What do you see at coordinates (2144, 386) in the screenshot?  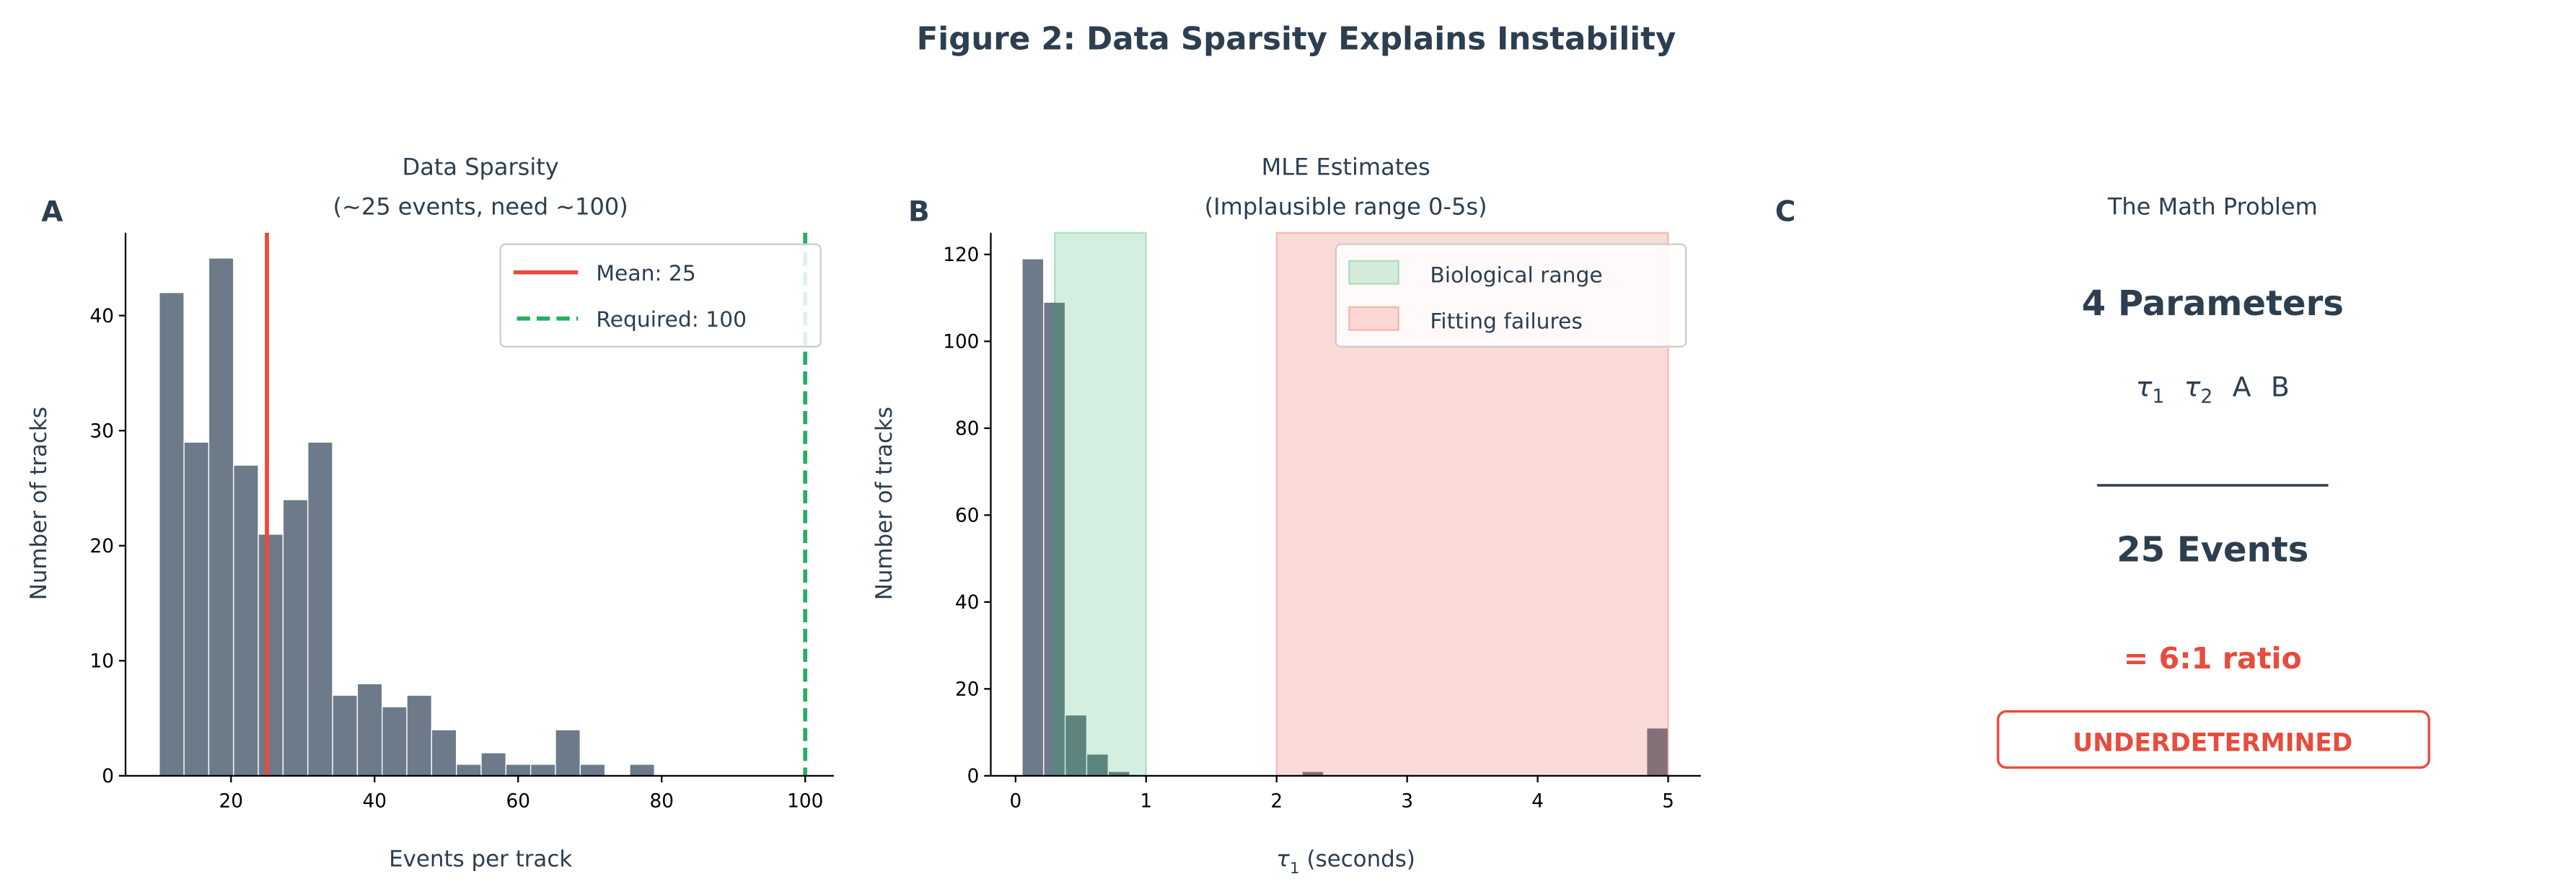 I see `param-tau1: τ` at bounding box center [2144, 386].